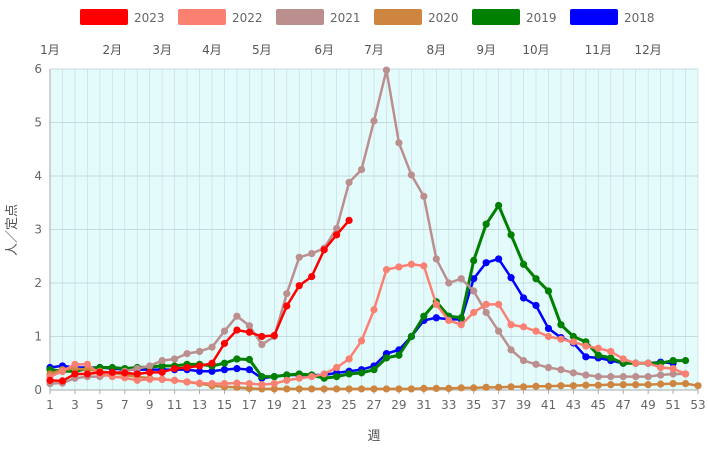 The width and height of the screenshot is (708, 450). What do you see at coordinates (423, 405) in the screenshot?
I see `x-tick-label: 31` at bounding box center [423, 405].